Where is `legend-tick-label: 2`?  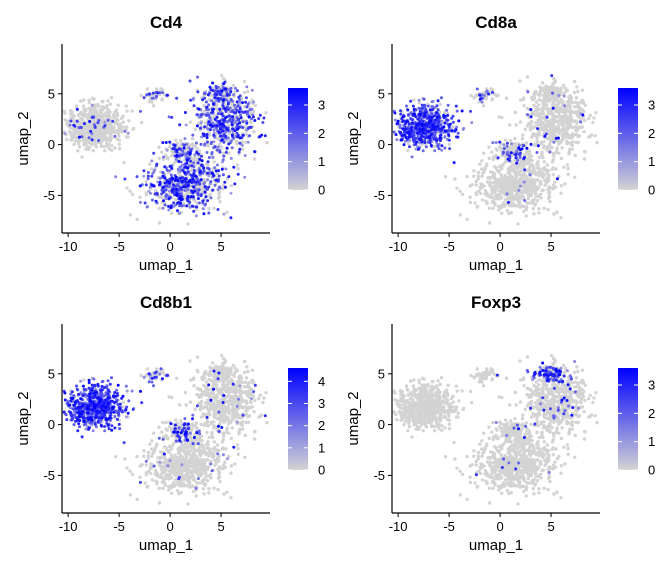 legend-tick-label: 2 is located at coordinates (651, 133).